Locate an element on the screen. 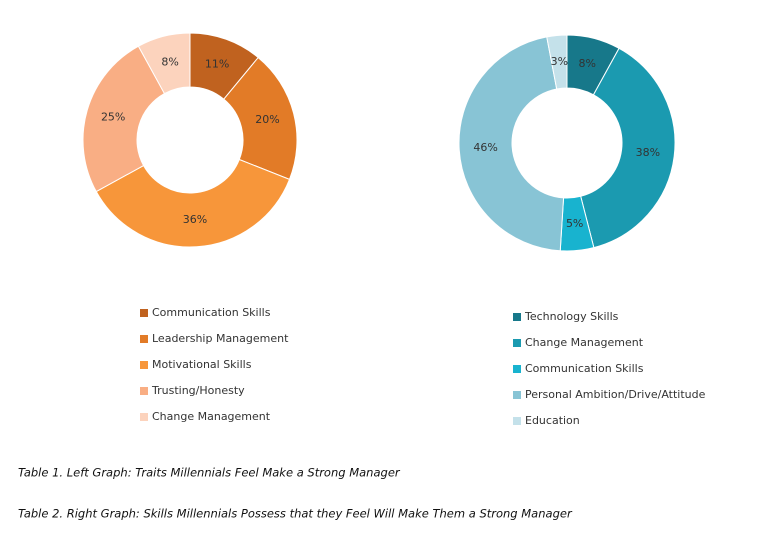 The height and width of the screenshot is (548, 768). data-label: 5% is located at coordinates (574, 223).